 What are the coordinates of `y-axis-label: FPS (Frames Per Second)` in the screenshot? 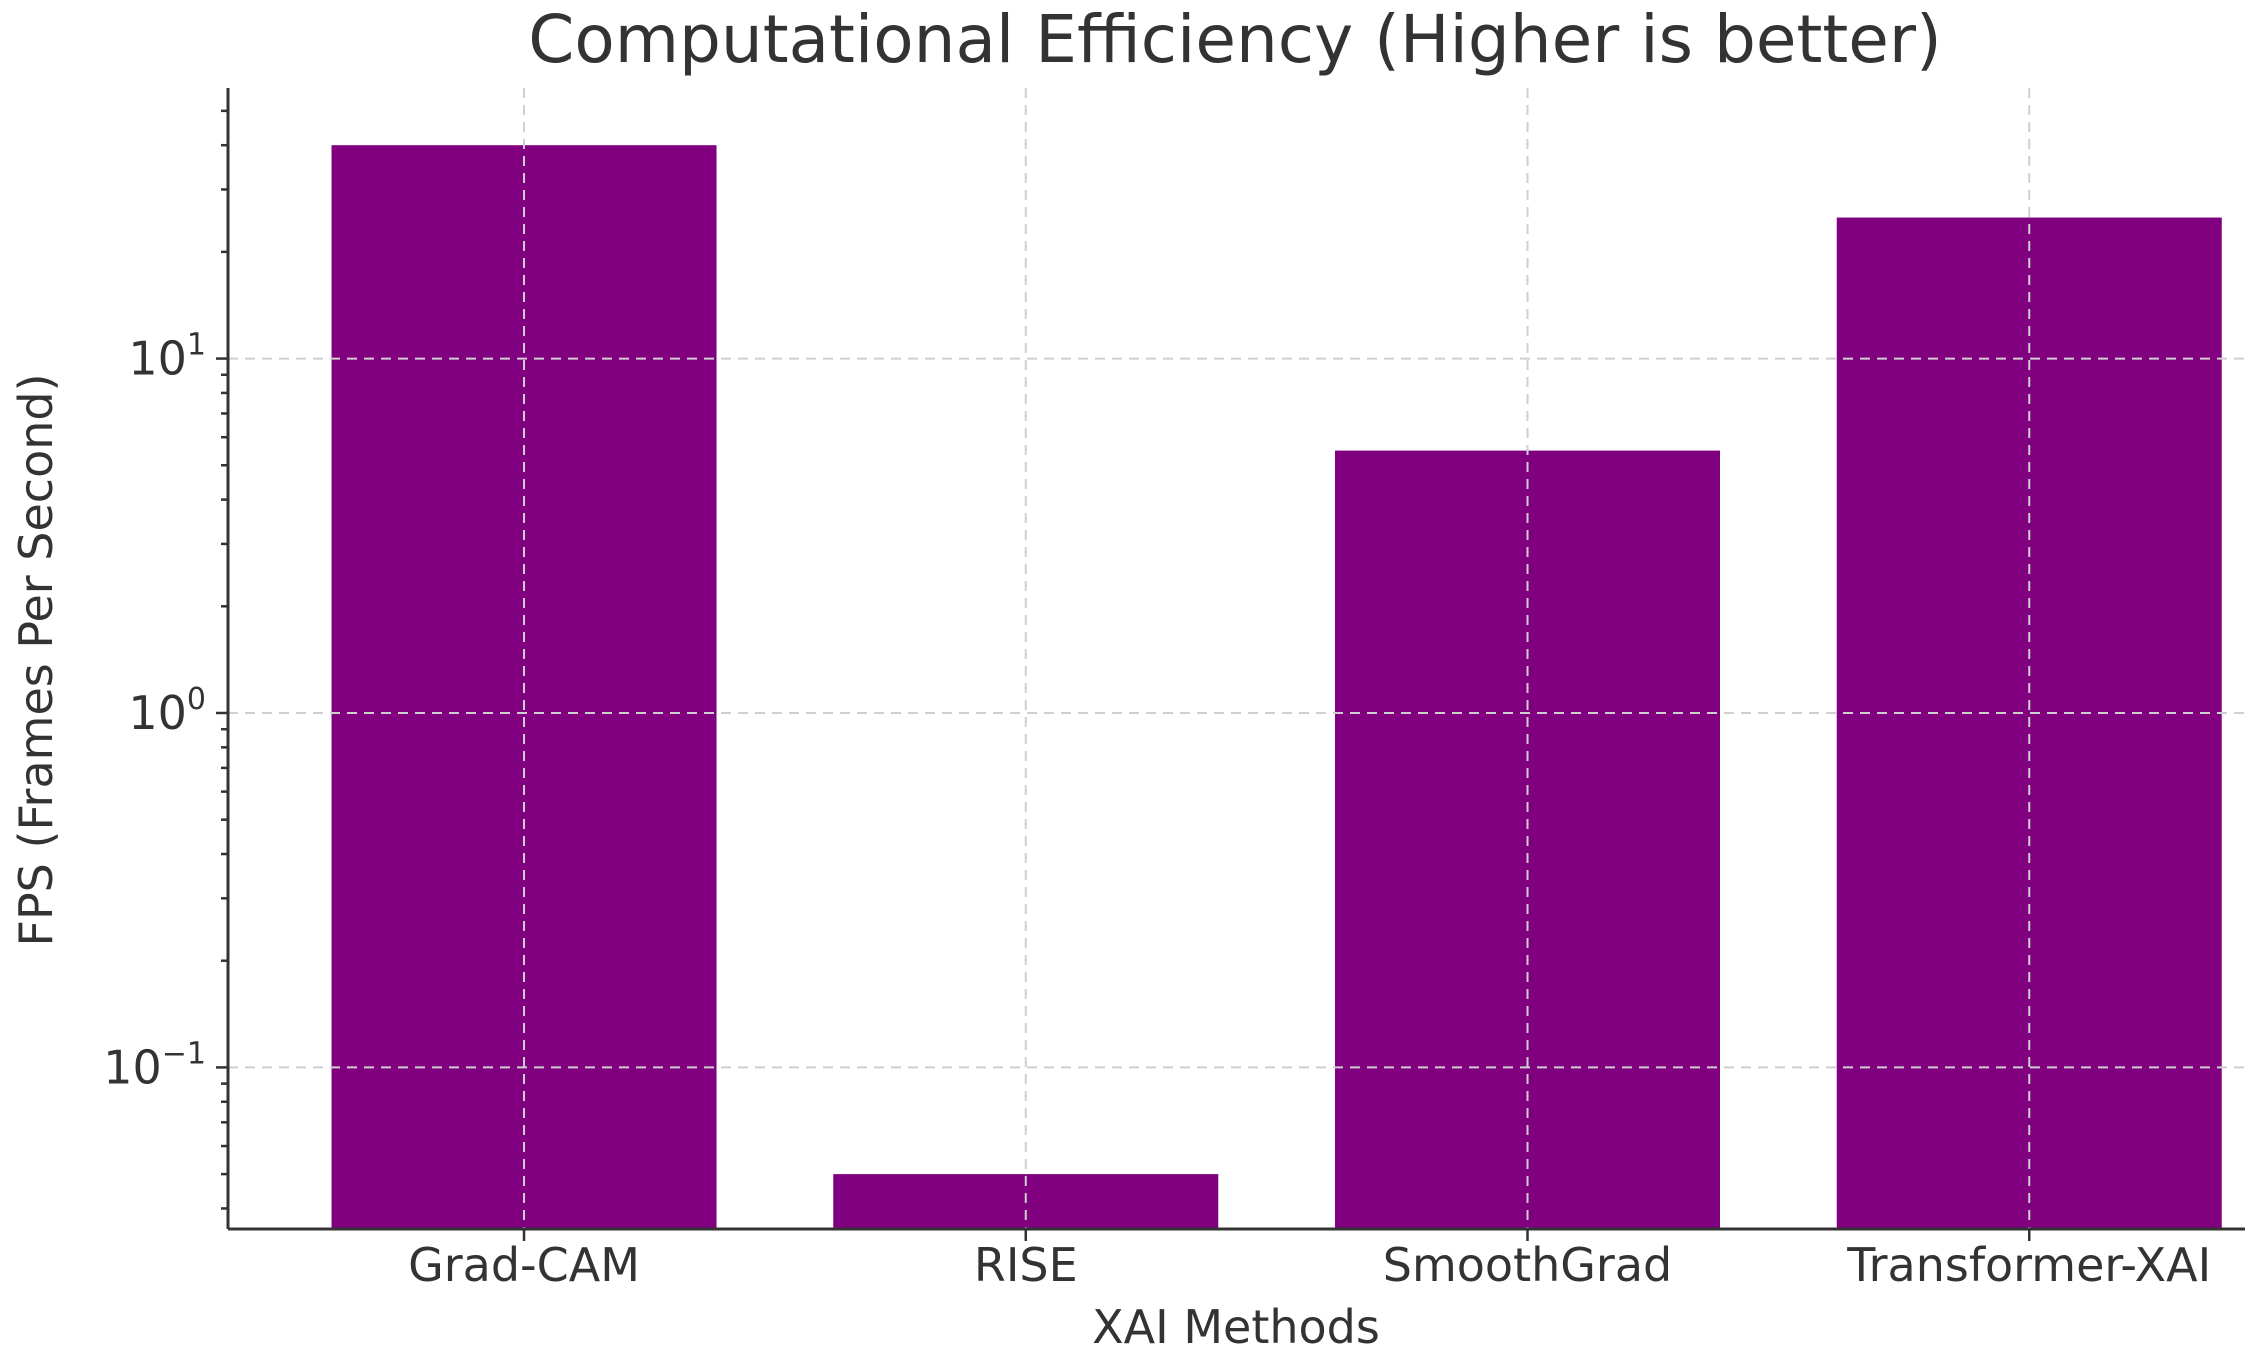 It's located at (36, 659).